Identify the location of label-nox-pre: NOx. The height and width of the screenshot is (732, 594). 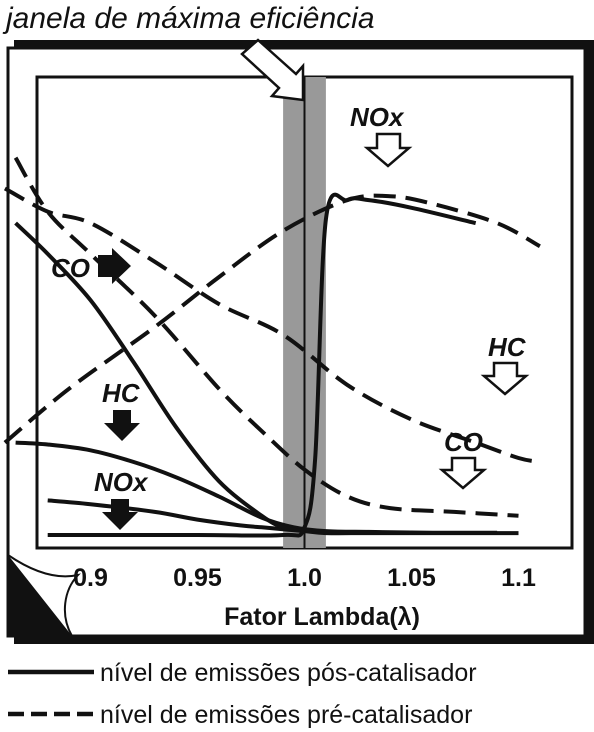
(377, 117).